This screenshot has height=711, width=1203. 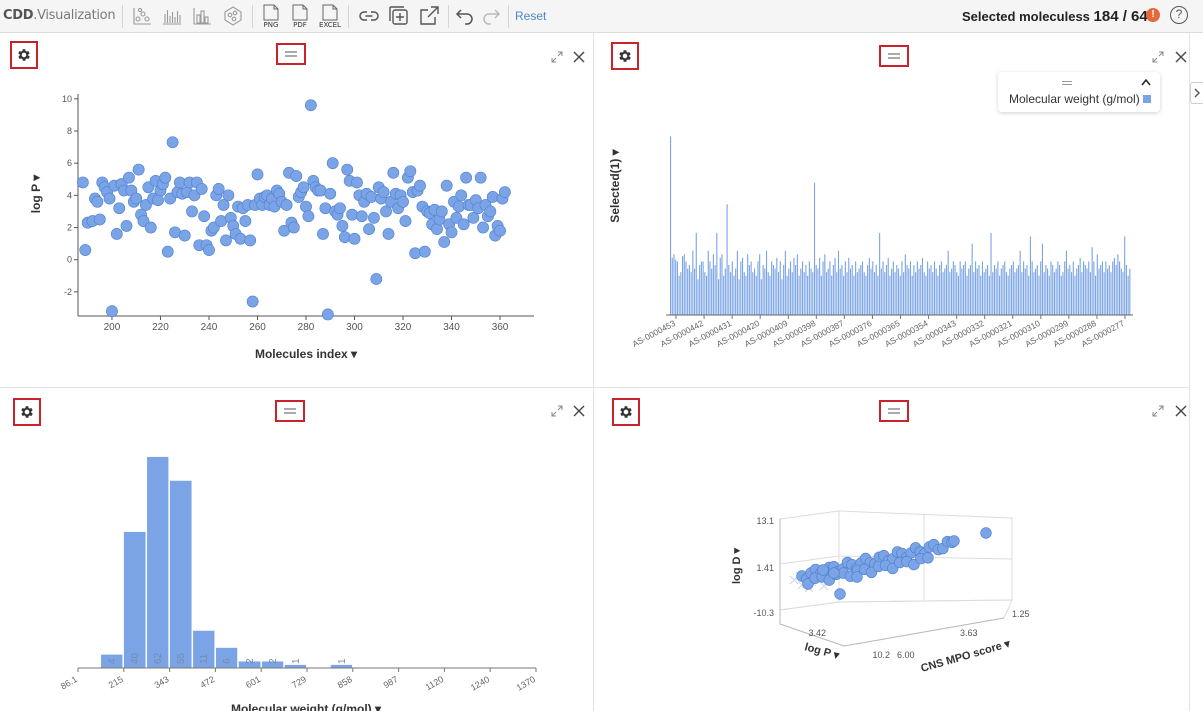 What do you see at coordinates (233, 16) in the screenshot?
I see `3d-scatter-icon` at bounding box center [233, 16].